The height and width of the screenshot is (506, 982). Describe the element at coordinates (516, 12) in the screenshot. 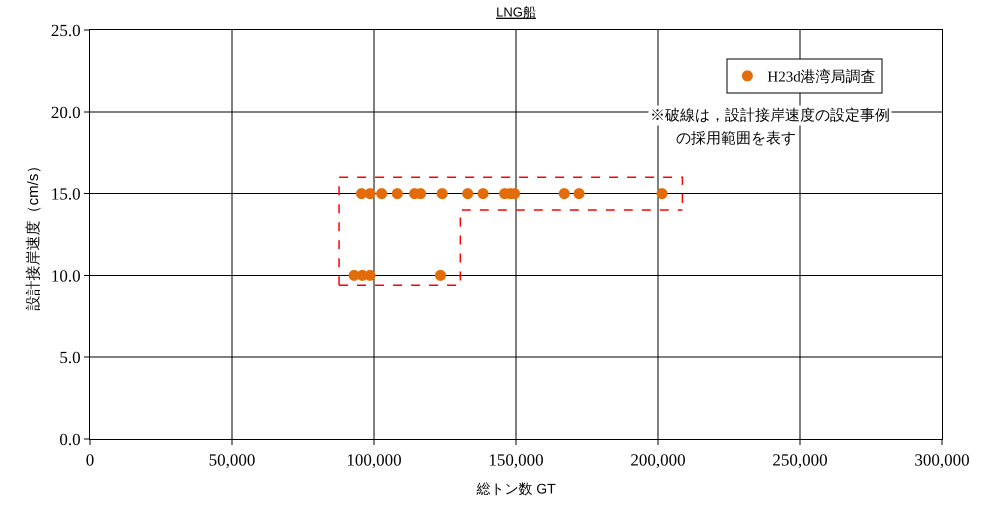

I see `chart-title: LNG船` at that location.